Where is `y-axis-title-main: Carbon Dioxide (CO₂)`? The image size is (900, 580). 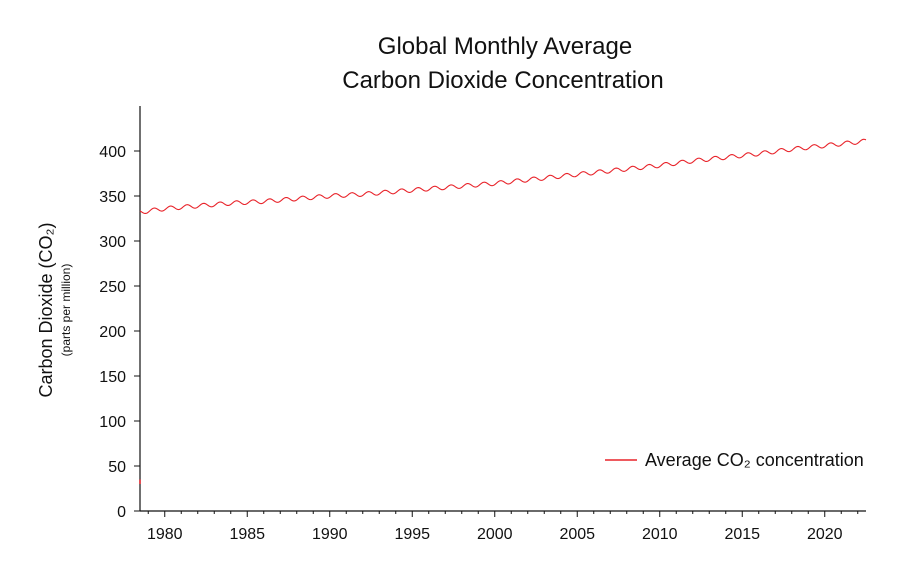
y-axis-title-main: Carbon Dioxide (CO₂) is located at coordinates (46, 309).